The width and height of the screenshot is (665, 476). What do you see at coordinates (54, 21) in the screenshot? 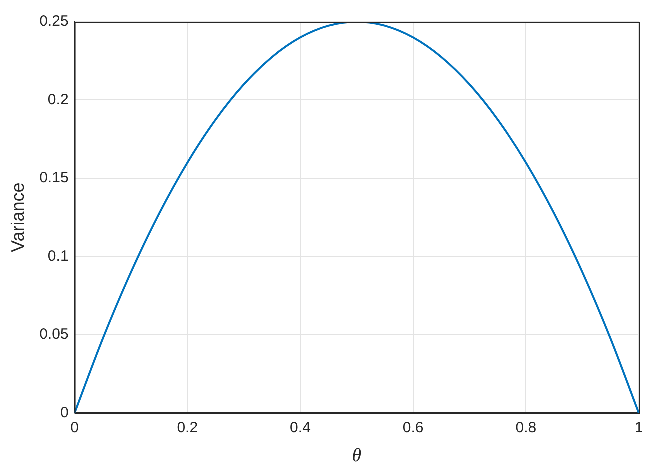
I see `y-tick-label: 0.25` at bounding box center [54, 21].